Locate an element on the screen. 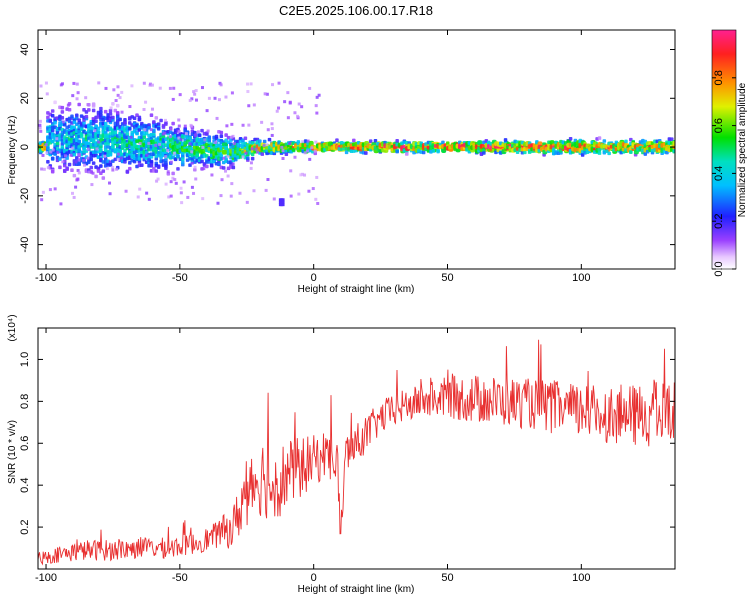  snr-x-tick-label: 50 is located at coordinates (447, 578).